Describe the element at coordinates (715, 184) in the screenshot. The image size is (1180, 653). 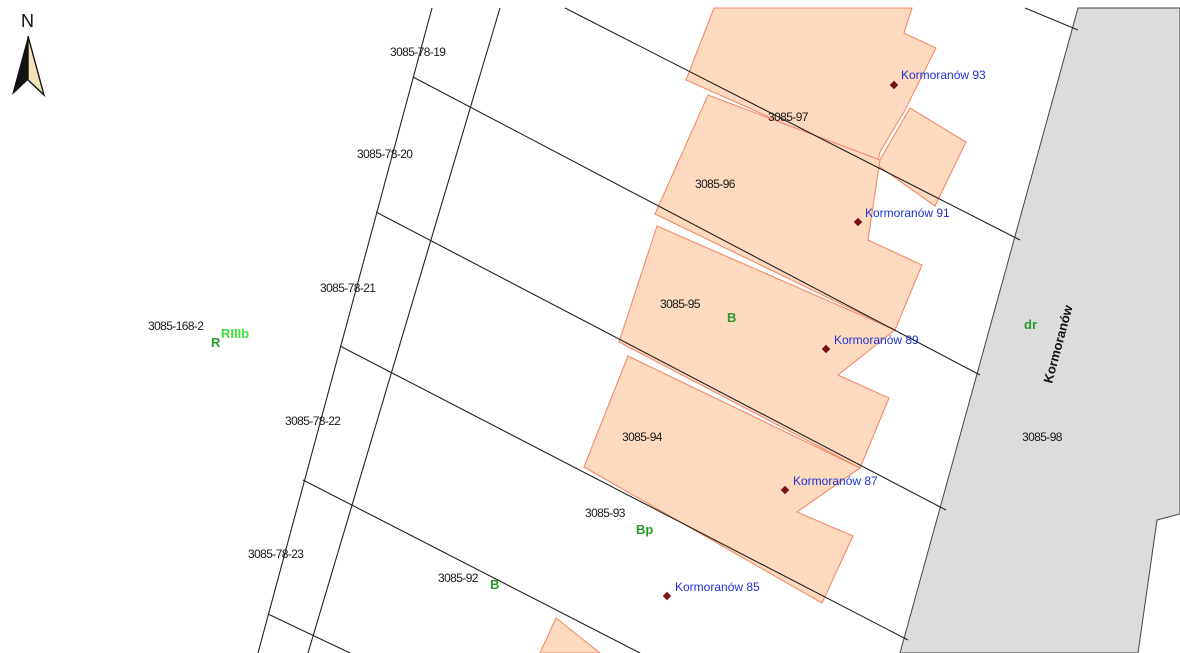
I see `parcel-label: 3085-96` at that location.